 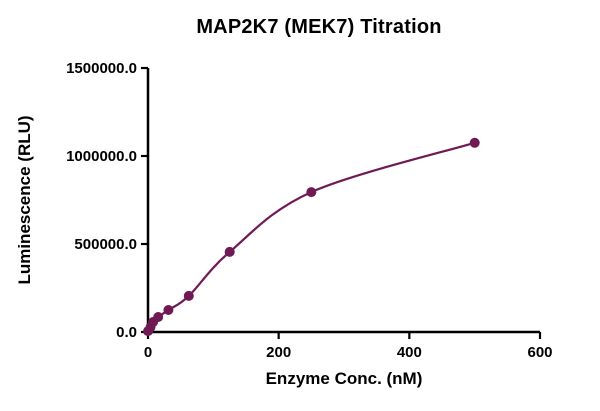 What do you see at coordinates (344, 378) in the screenshot?
I see `x-axis-label: Enzyme Conc. (nM)` at bounding box center [344, 378].